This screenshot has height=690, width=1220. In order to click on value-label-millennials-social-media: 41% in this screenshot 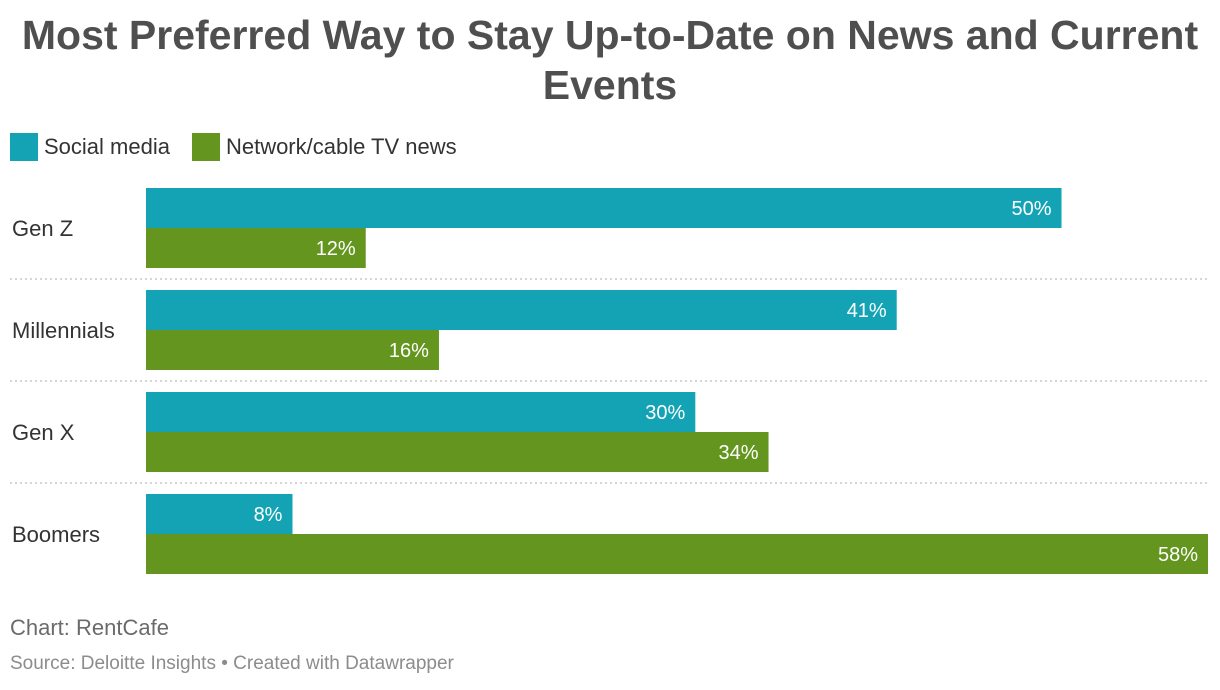, I will do `click(867, 311)`.